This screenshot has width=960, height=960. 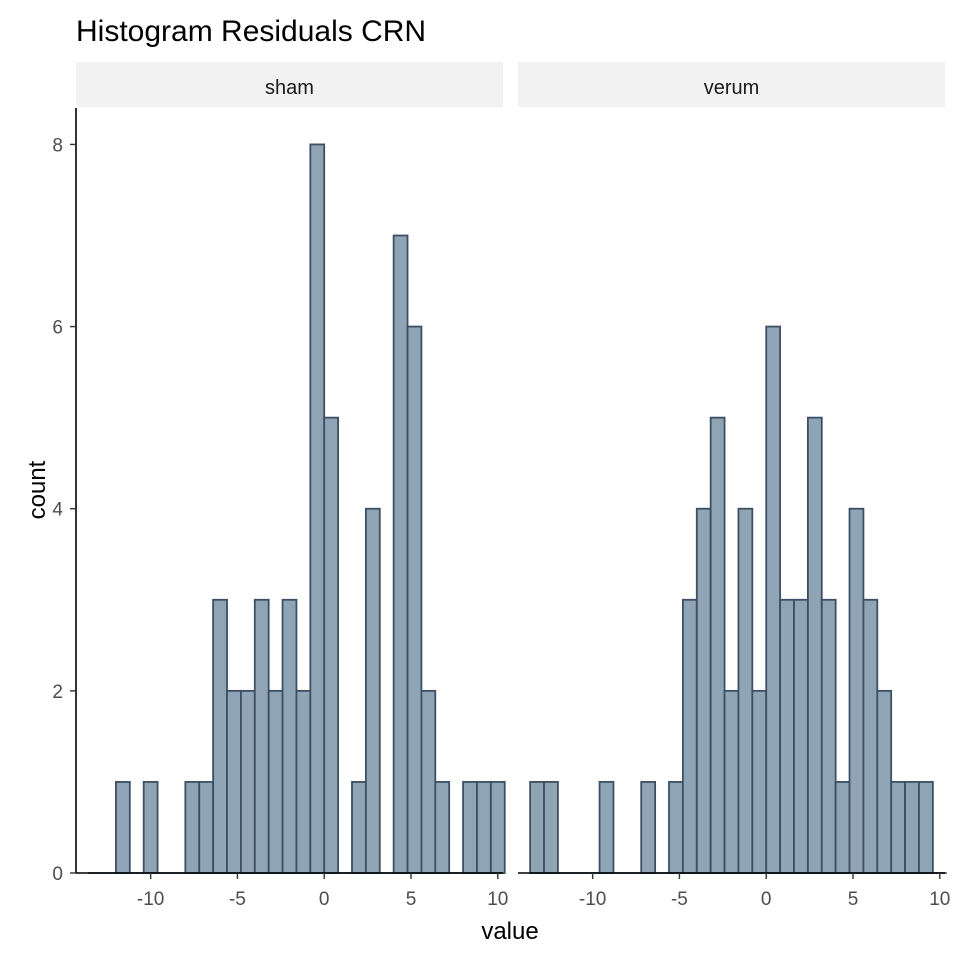 What do you see at coordinates (289, 88) in the screenshot?
I see `facet-strip-label: sham` at bounding box center [289, 88].